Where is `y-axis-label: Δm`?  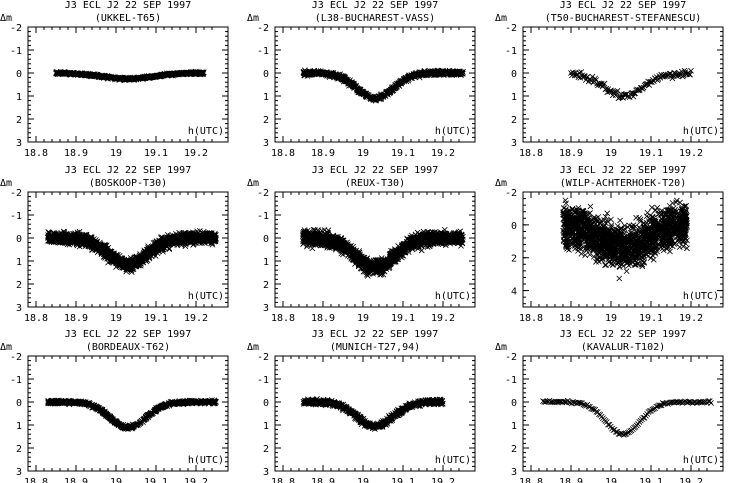
y-axis-label: Δm is located at coordinates (6, 18).